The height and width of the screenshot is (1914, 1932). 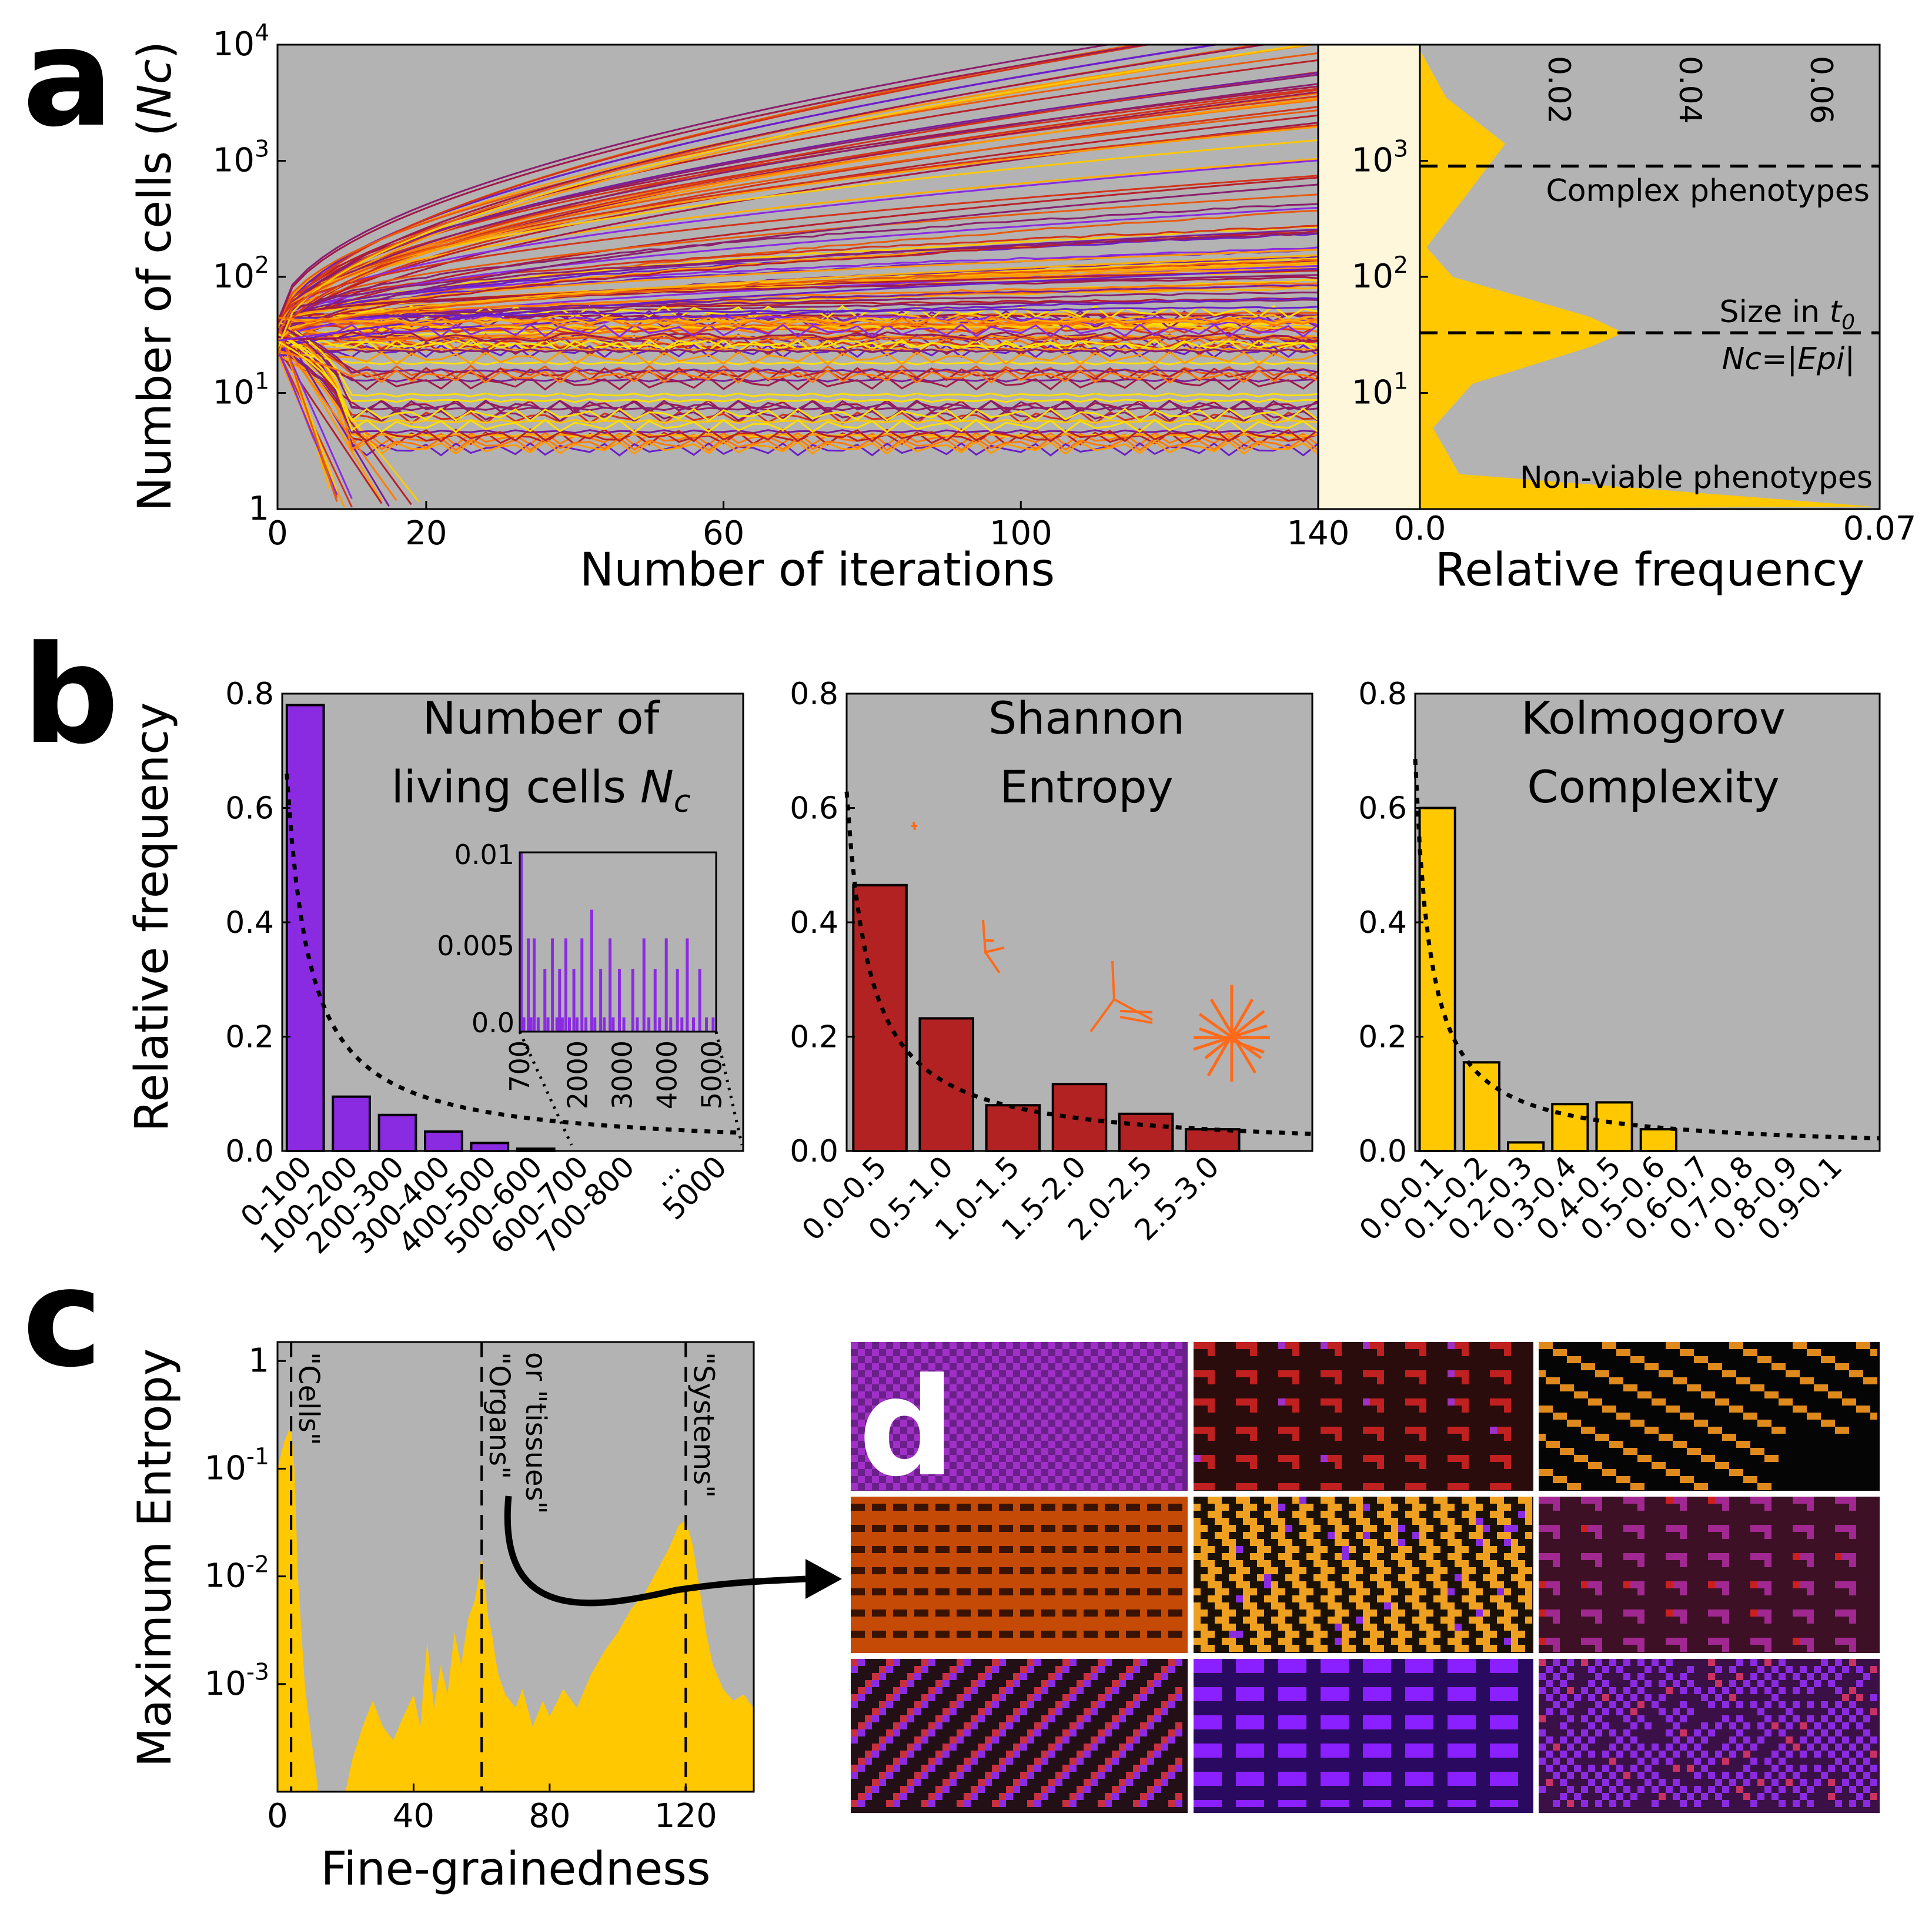 I want to click on trajectory-line, so click(x=798, y=268).